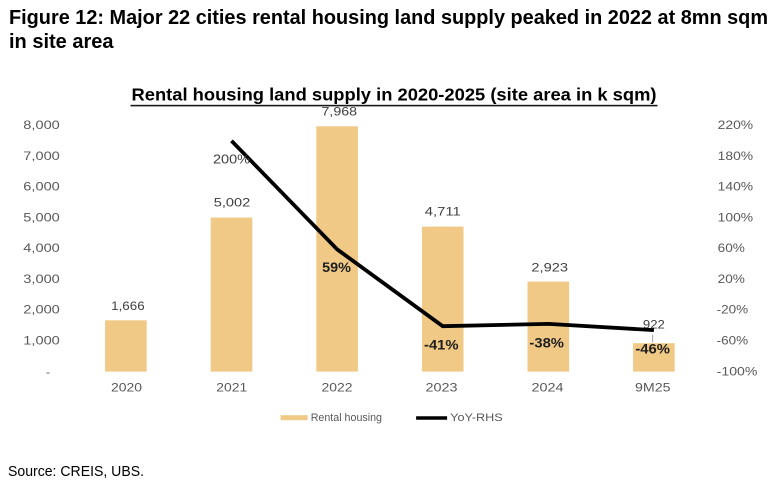 The height and width of the screenshot is (485, 774). What do you see at coordinates (442, 387) in the screenshot?
I see `svg-text: 2023` at bounding box center [442, 387].